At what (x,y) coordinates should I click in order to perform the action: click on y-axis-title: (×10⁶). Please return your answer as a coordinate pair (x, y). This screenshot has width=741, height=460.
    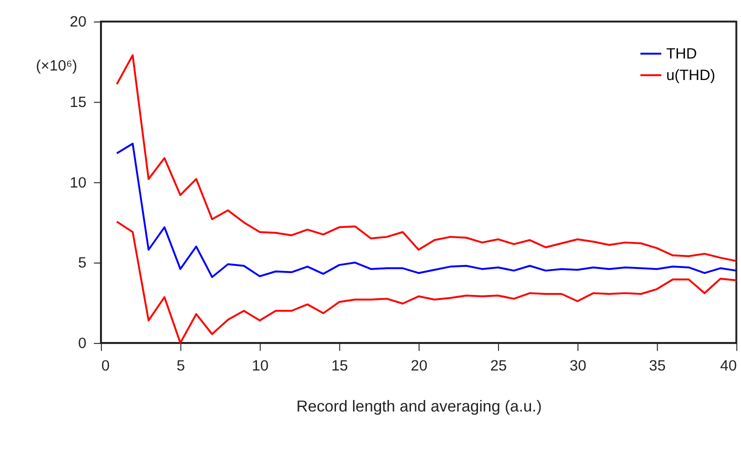
    Looking at the image, I should click on (57, 66).